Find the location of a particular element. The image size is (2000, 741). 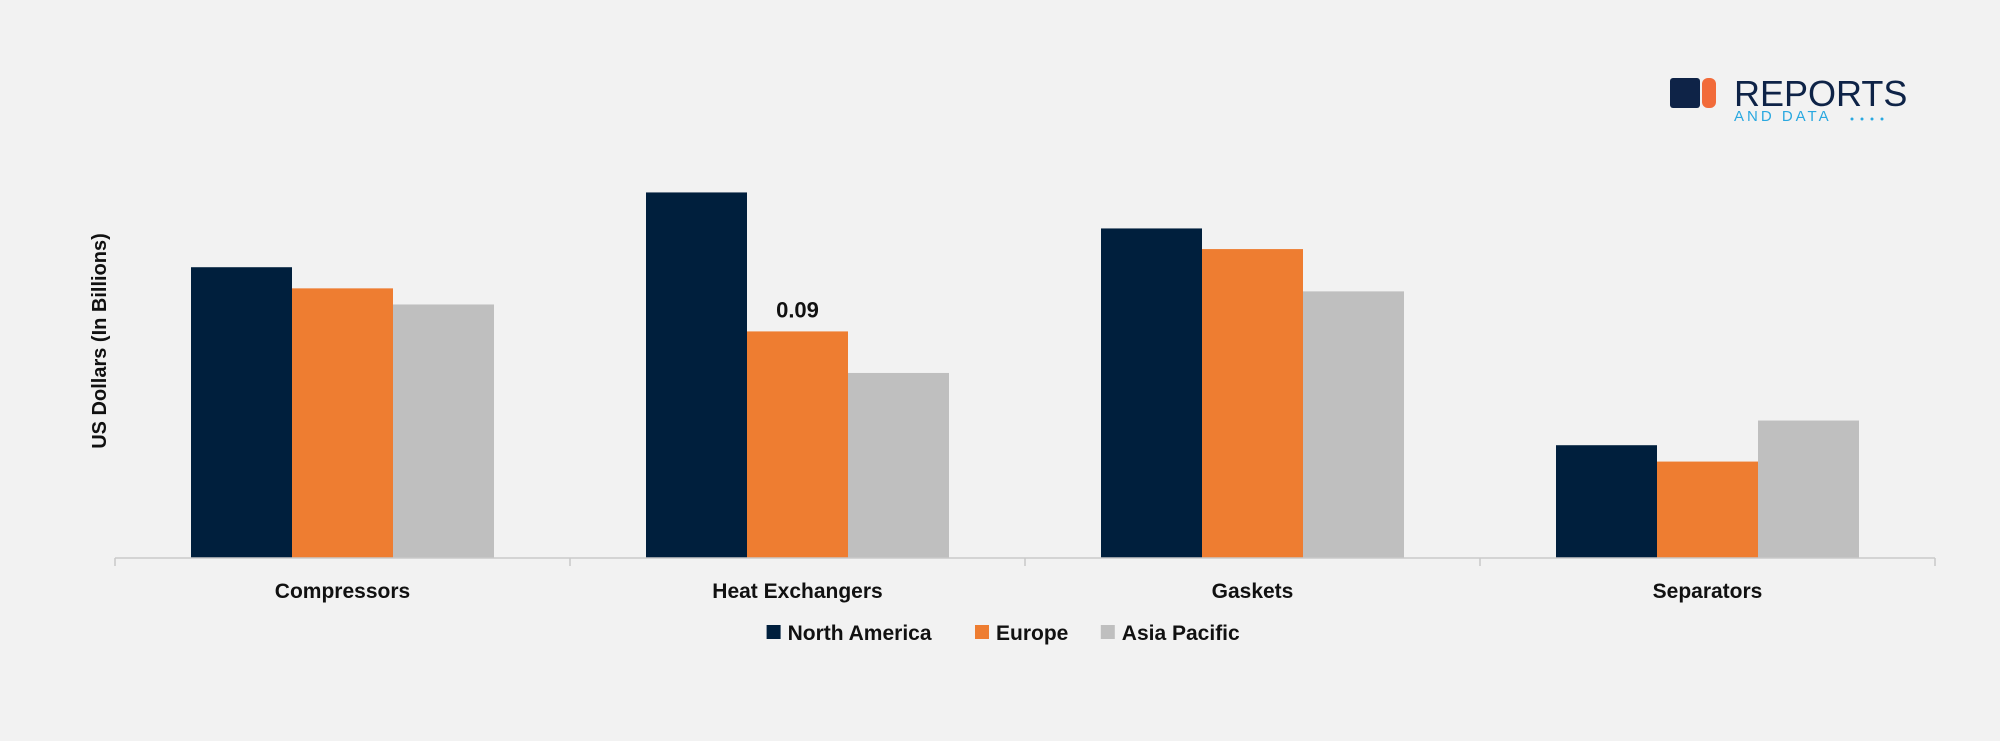

logo-name: REPORTS is located at coordinates (1820, 93).